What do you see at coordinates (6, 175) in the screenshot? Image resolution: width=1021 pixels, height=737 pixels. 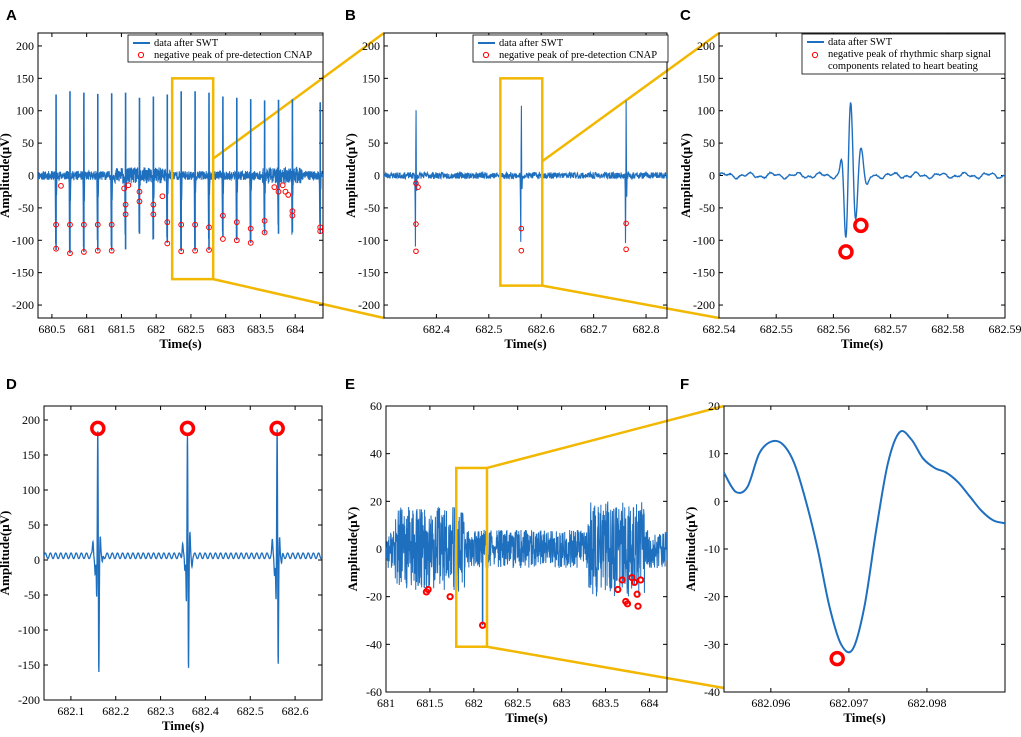 I see `y-axis-label: Amplitude(μV)` at bounding box center [6, 175].